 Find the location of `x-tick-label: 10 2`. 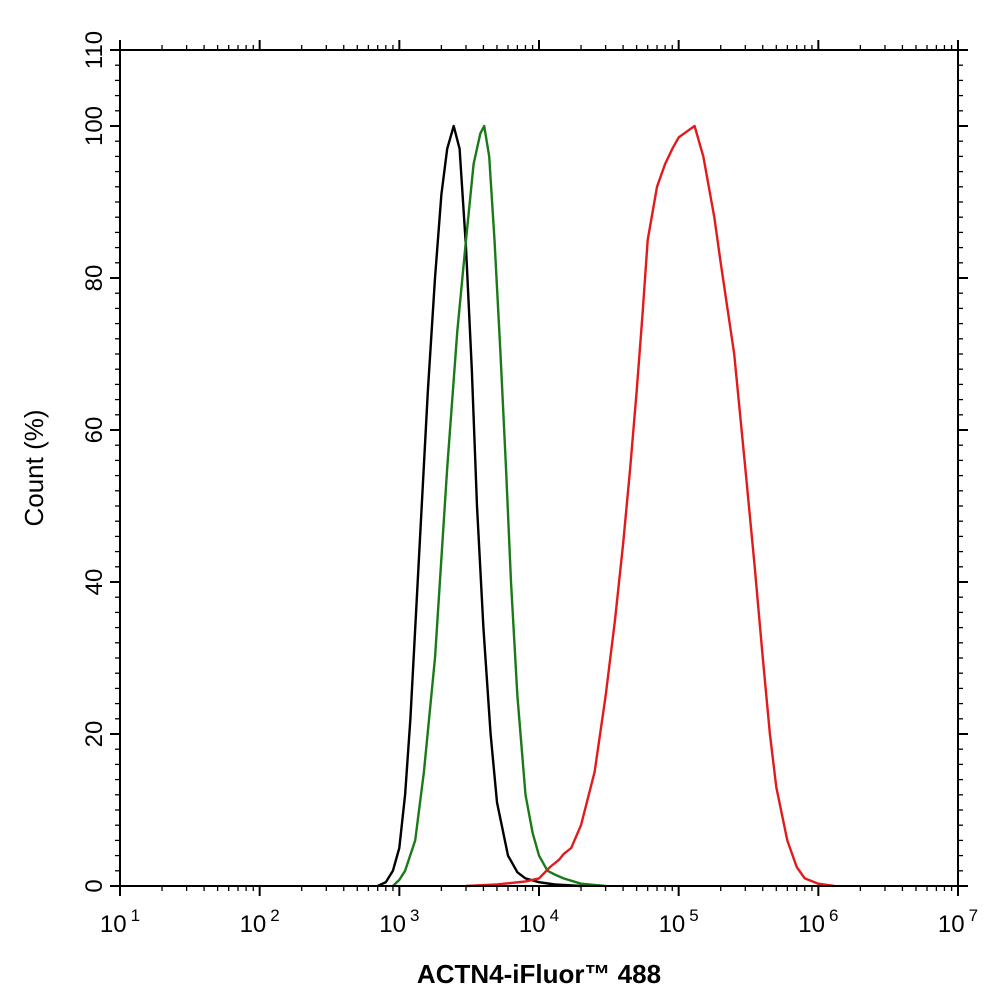

x-tick-label: 10 2 is located at coordinates (260, 922).